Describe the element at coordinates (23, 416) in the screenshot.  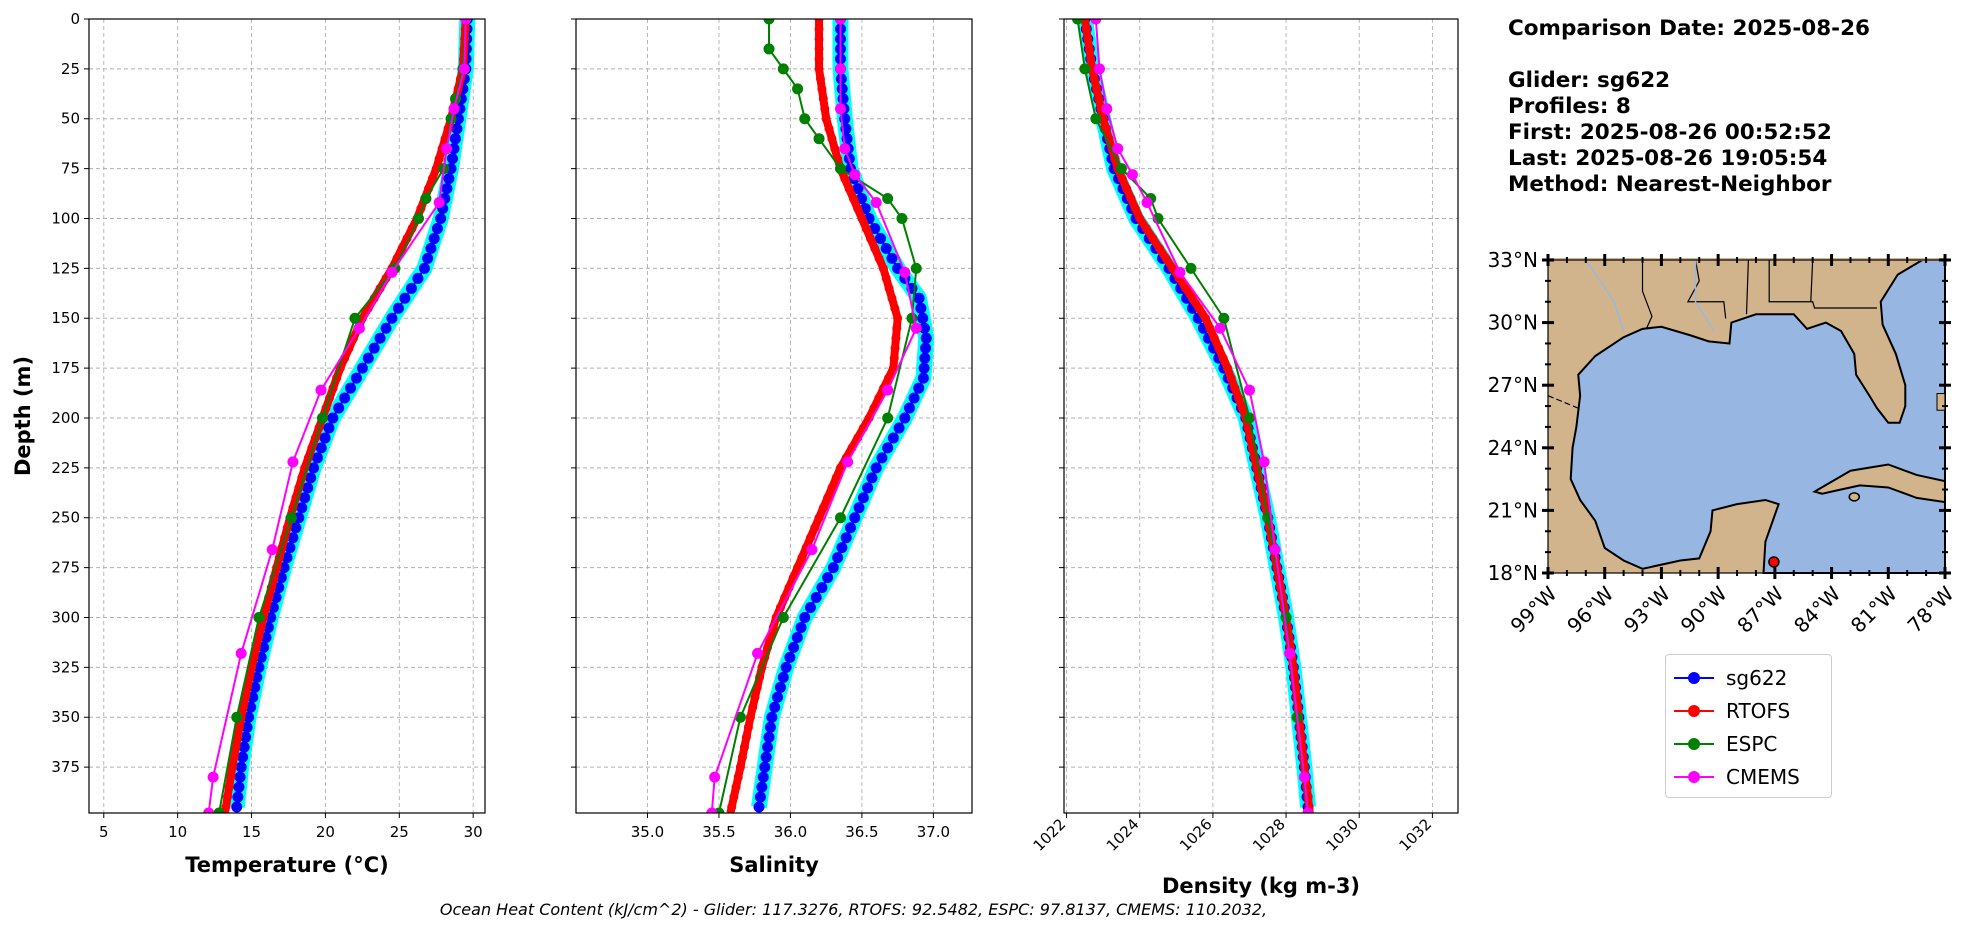
I see `y-axis-label: Depth (m)` at that location.